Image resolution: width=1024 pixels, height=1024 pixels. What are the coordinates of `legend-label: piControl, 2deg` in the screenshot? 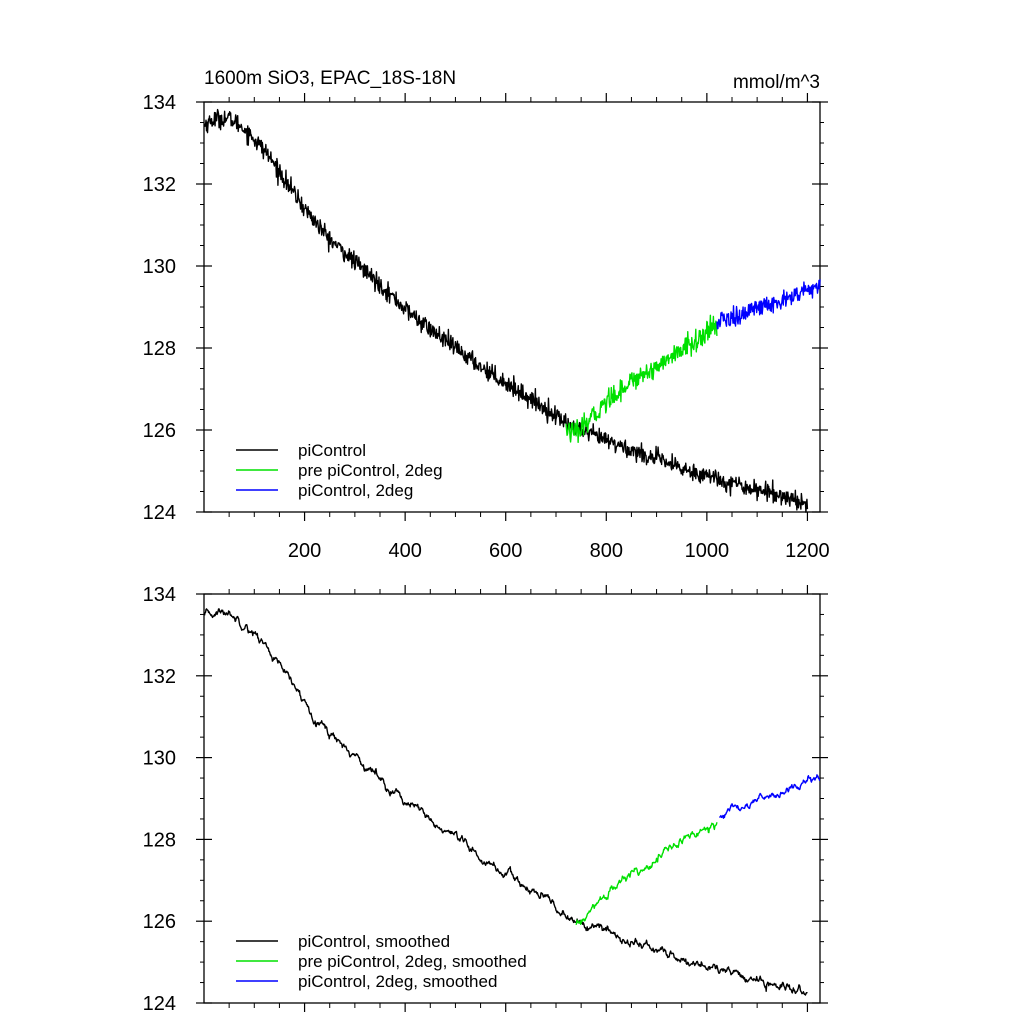 It's located at (355, 490).